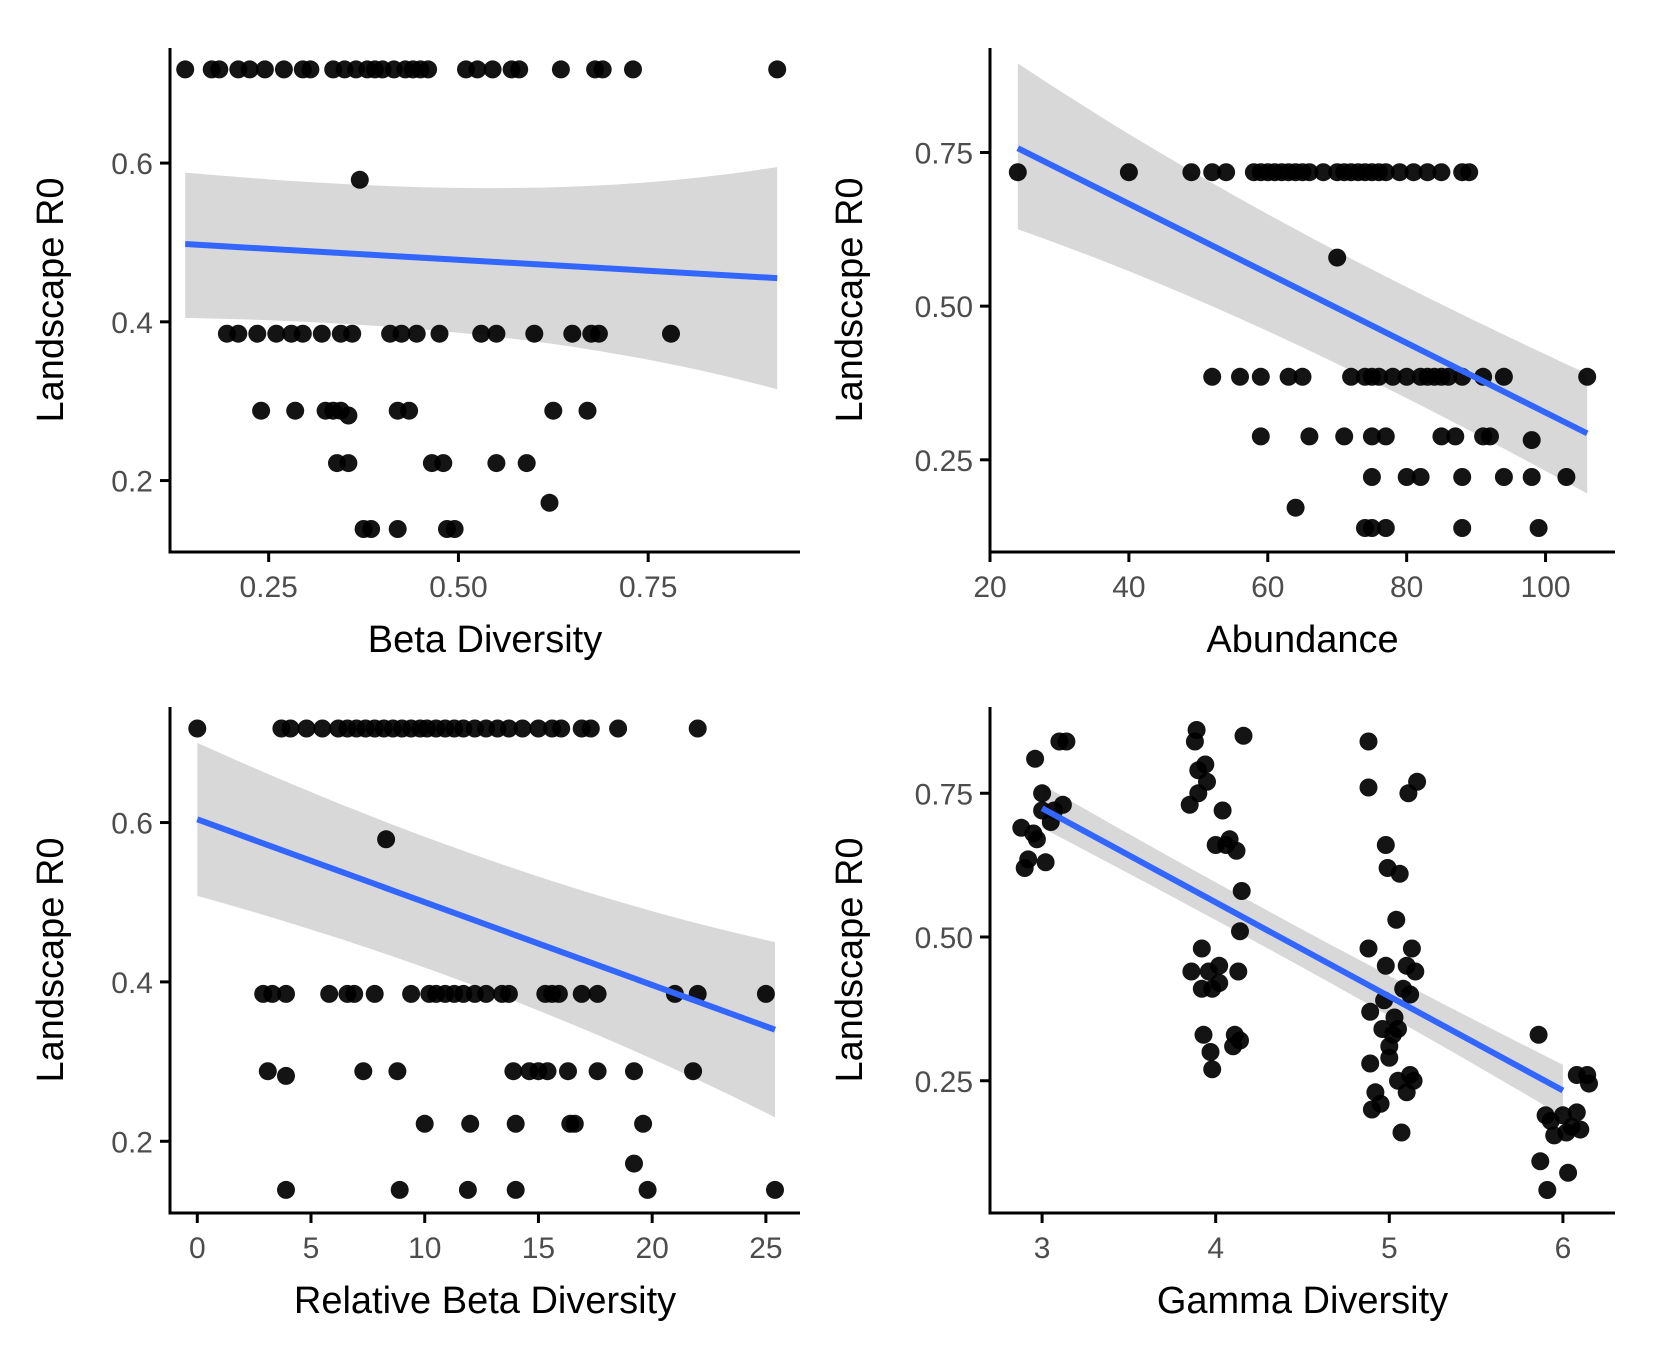  What do you see at coordinates (1215, 1248) in the screenshot?
I see `x-tick-label: 4` at bounding box center [1215, 1248].